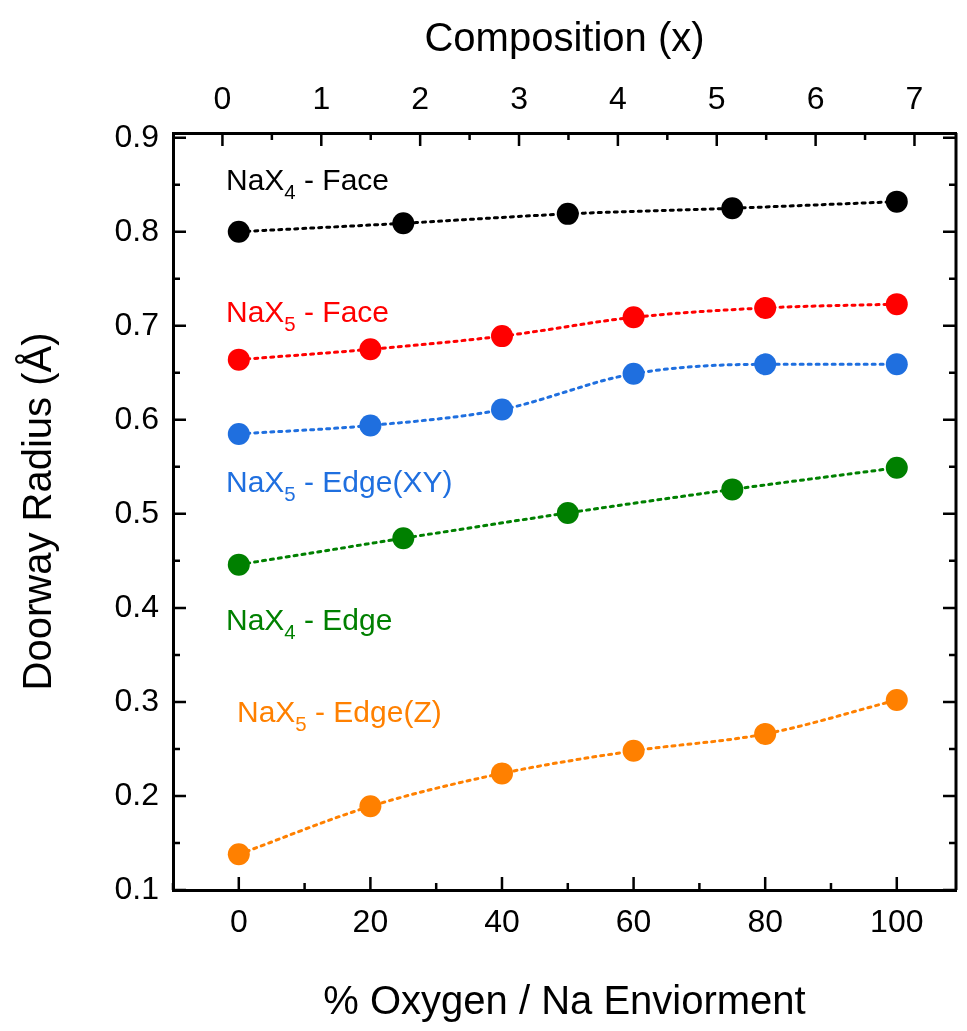 Image resolution: width=967 pixels, height=1031 pixels. What do you see at coordinates (136, 323) in the screenshot?
I see `y-tick-label: 0.7` at bounding box center [136, 323].